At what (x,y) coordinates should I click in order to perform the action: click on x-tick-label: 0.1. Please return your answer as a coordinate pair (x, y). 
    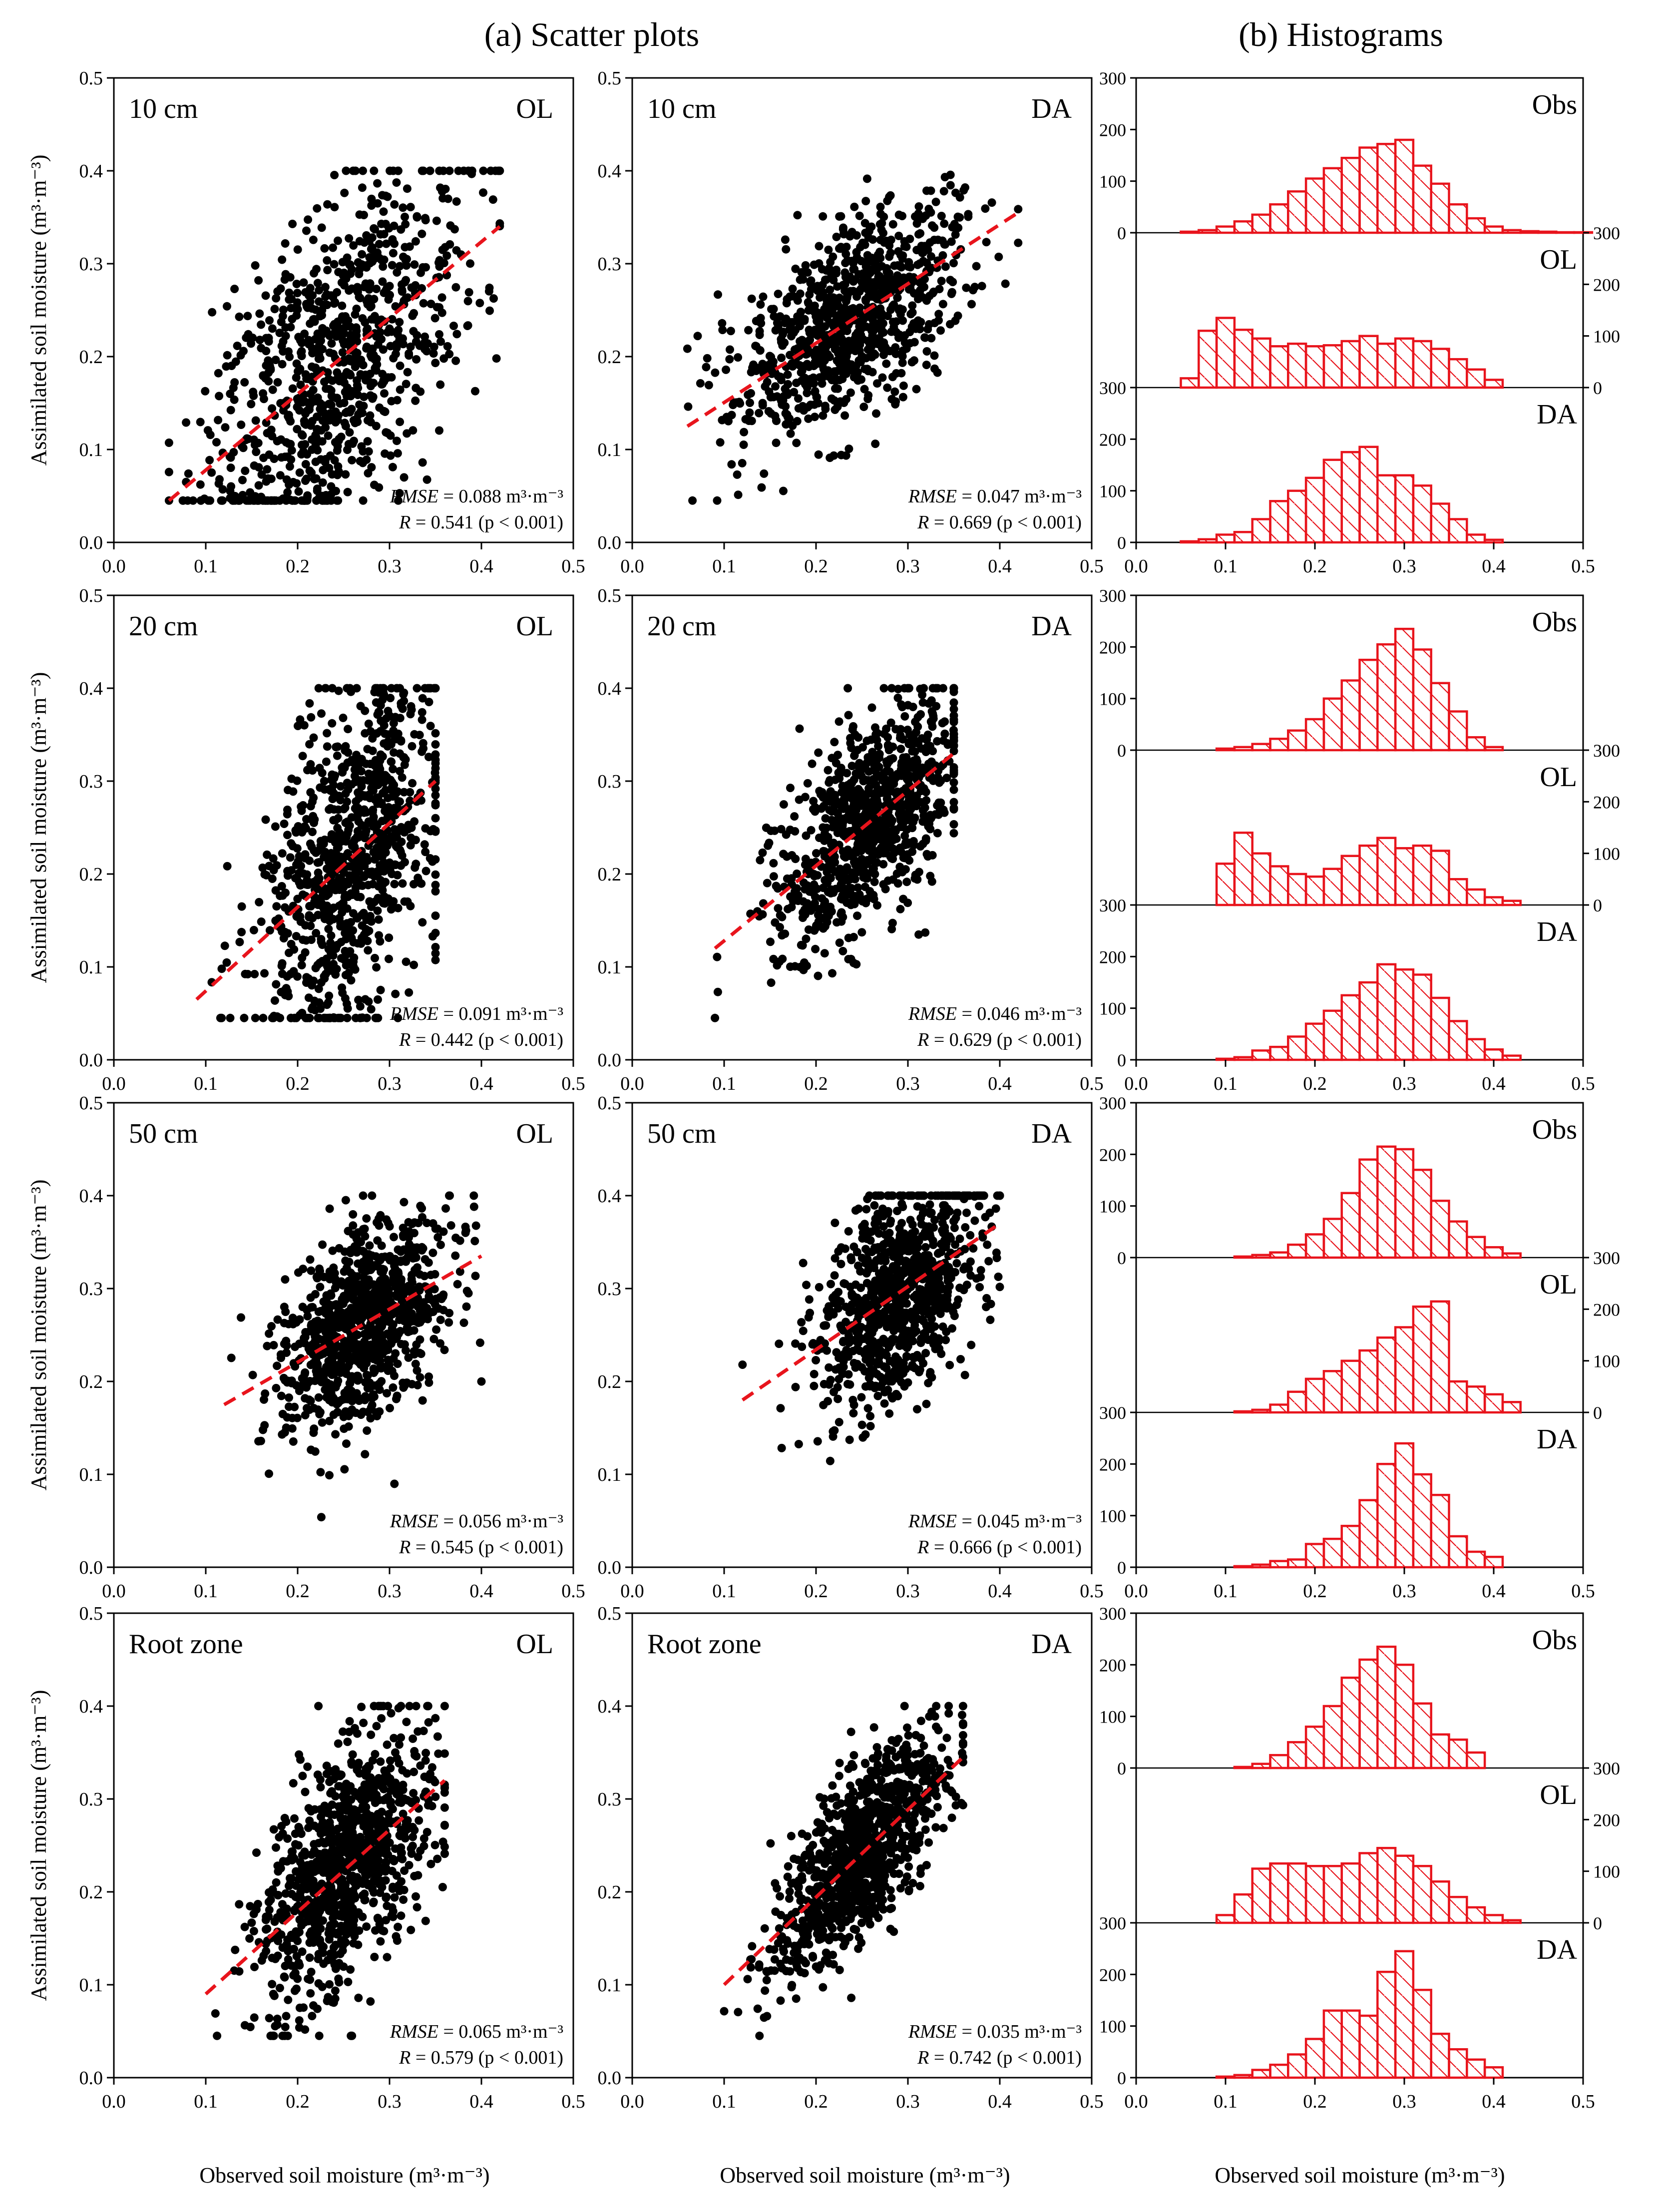
    Looking at the image, I should click on (206, 1591).